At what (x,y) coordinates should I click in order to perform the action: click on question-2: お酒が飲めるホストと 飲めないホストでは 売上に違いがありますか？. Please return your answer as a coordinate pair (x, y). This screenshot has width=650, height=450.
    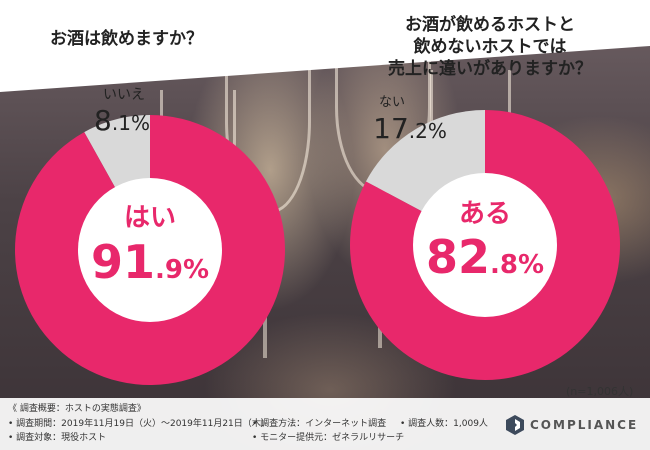
    Looking at the image, I should click on (490, 47).